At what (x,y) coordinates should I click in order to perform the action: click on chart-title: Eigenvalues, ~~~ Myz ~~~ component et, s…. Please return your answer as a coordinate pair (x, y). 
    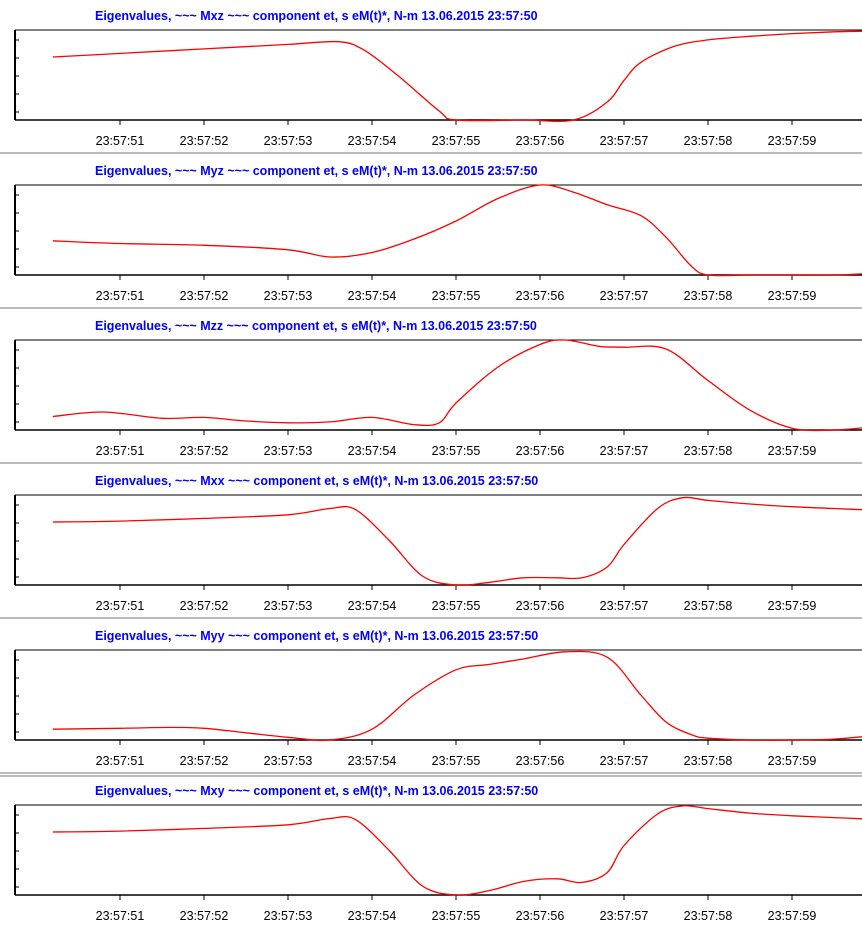
    Looking at the image, I should click on (316, 171).